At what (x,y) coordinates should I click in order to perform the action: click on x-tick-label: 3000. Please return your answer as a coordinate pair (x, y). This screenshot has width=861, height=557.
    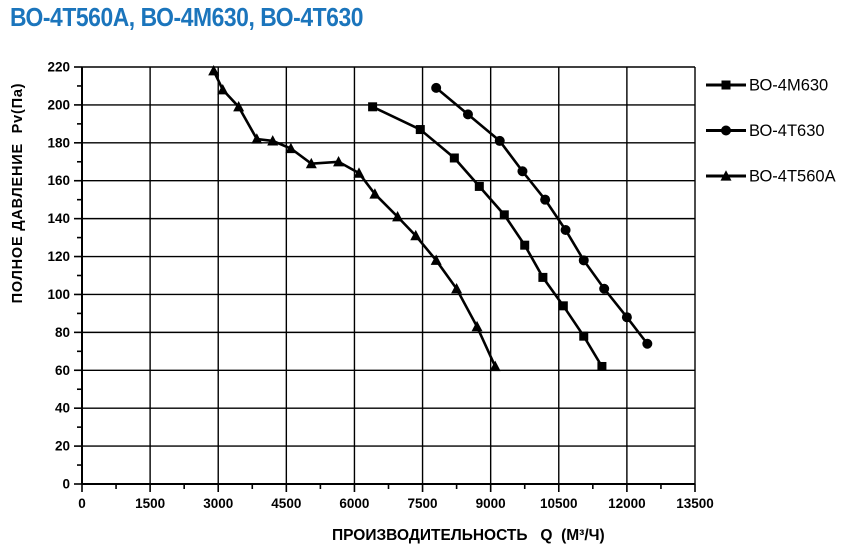
    Looking at the image, I should click on (218, 503).